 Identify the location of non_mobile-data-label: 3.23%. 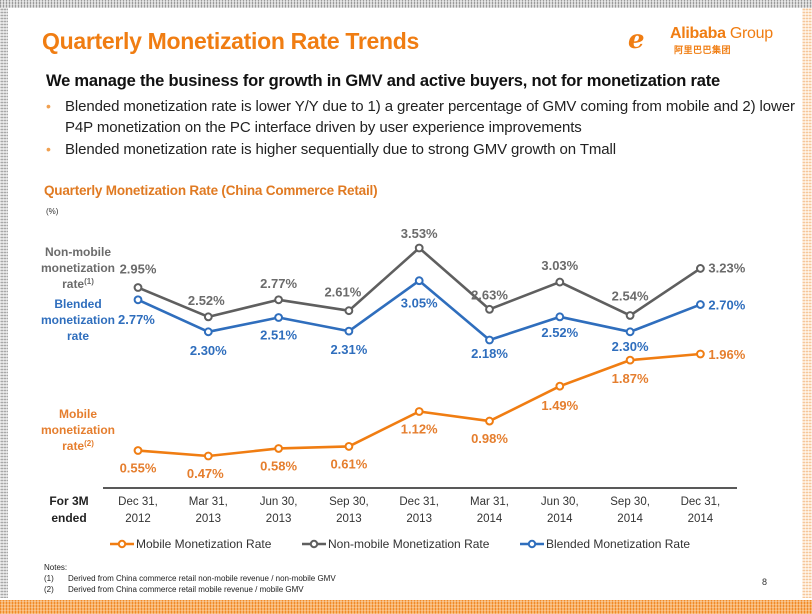
(726, 267).